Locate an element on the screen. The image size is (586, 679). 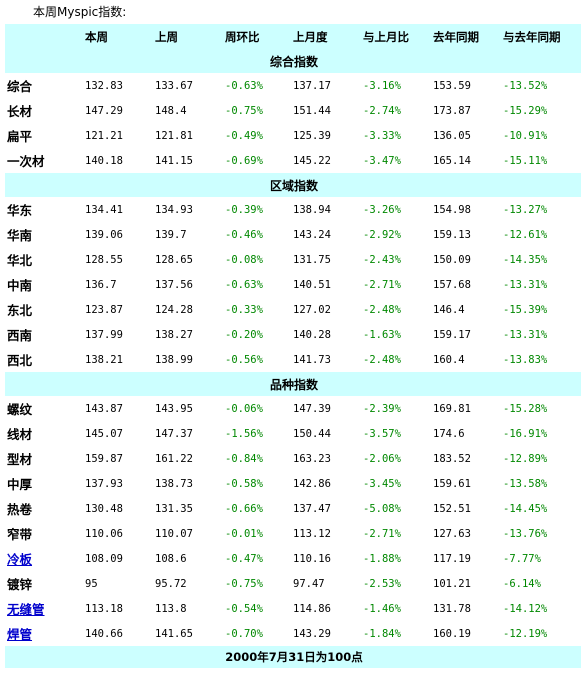
cell-week-change: -0.47% is located at coordinates (244, 558).